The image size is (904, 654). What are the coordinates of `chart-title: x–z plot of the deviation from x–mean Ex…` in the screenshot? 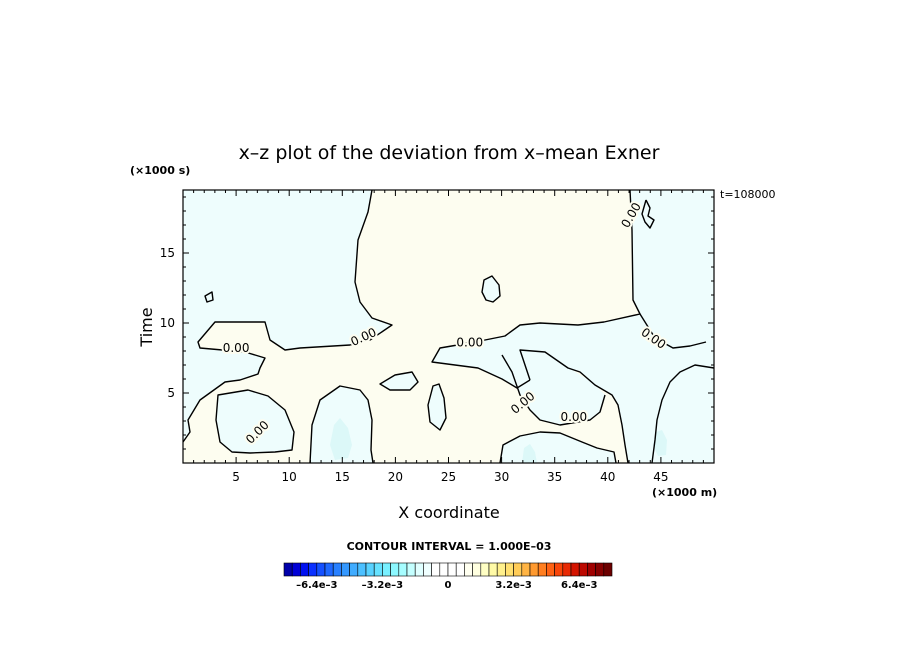 It's located at (449, 153).